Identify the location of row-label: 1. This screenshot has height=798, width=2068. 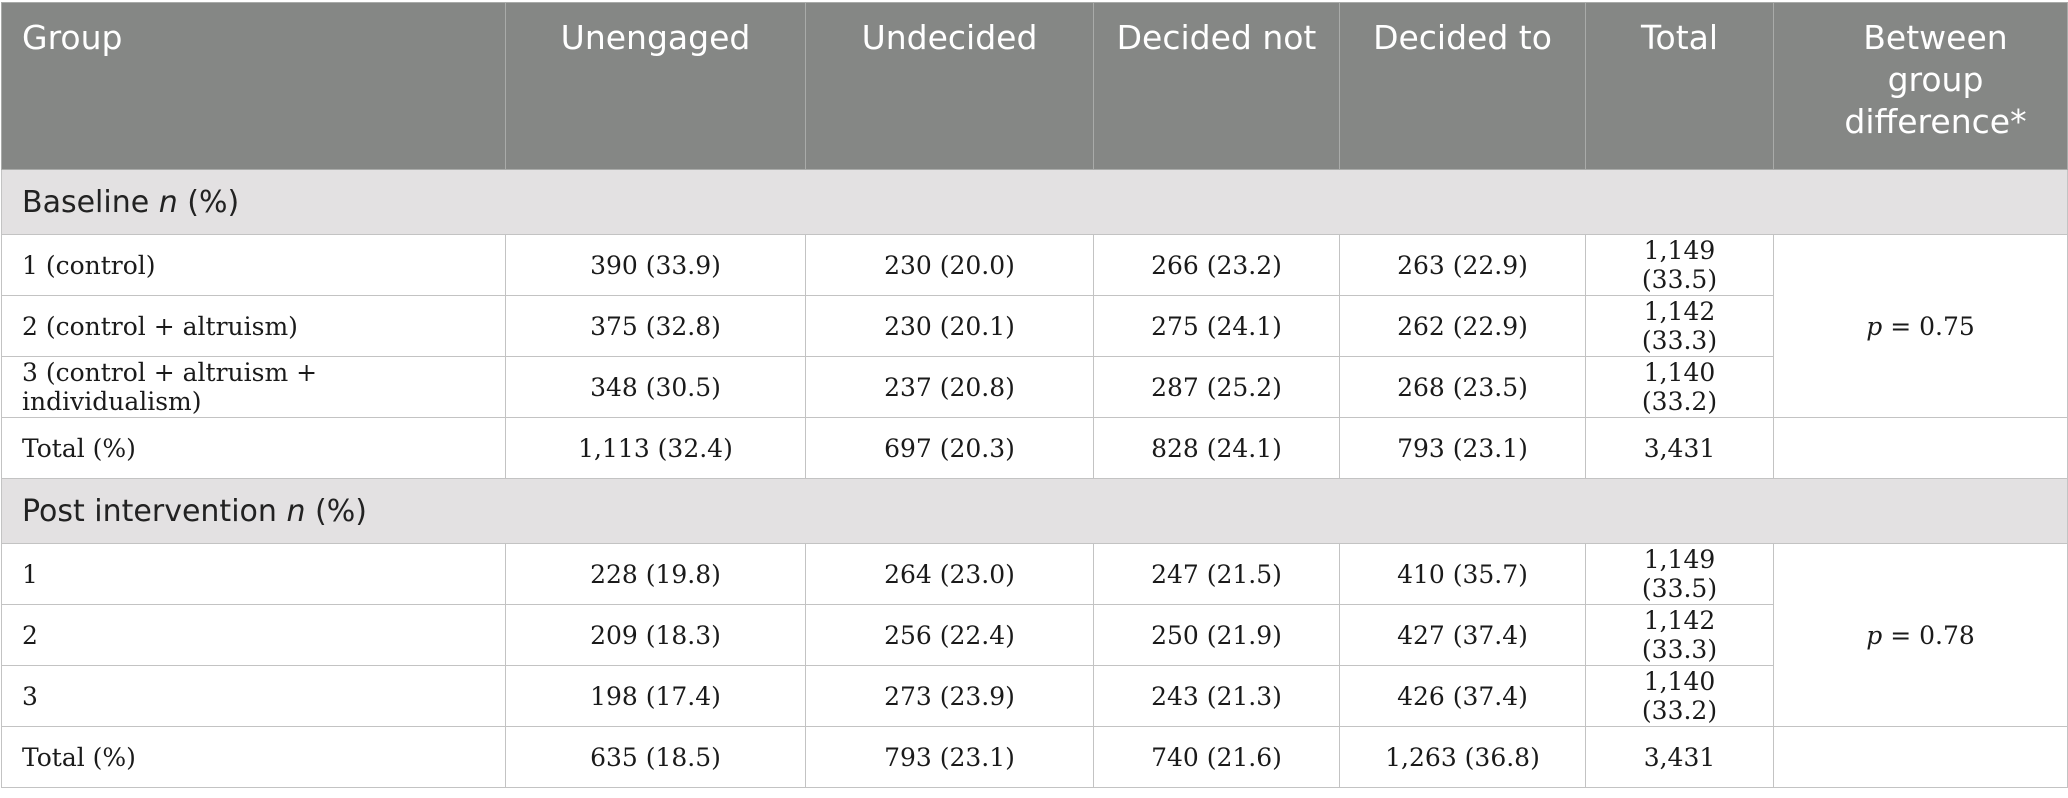
(253, 574).